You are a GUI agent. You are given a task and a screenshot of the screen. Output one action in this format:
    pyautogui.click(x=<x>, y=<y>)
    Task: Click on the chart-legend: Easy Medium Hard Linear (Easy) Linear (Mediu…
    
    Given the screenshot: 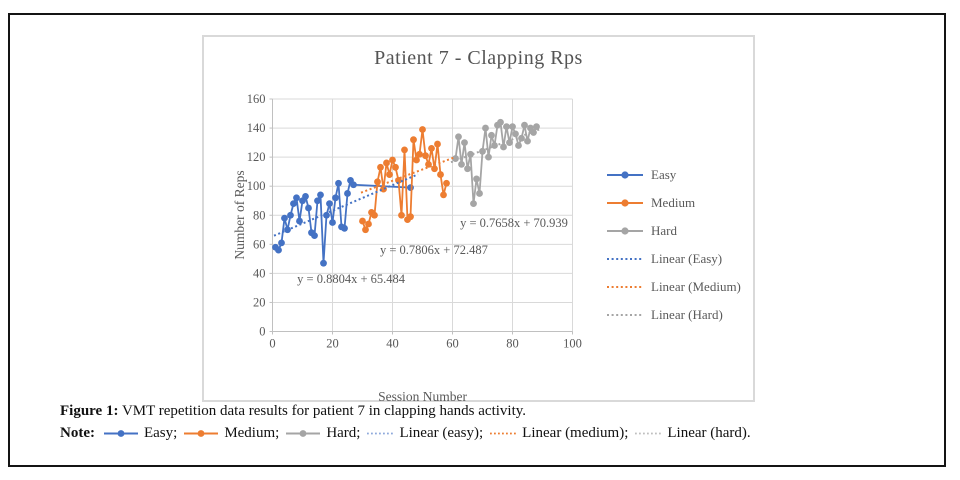 What is the action you would take?
    pyautogui.click(x=673, y=245)
    